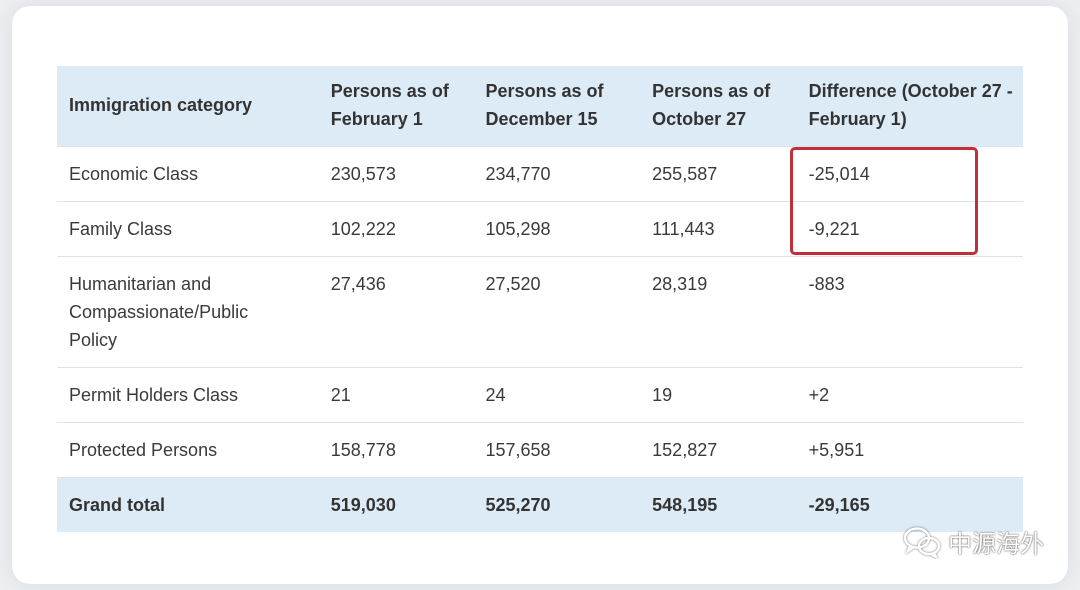  Describe the element at coordinates (569, 229) in the screenshot. I see `value-cell: 105,298` at that location.